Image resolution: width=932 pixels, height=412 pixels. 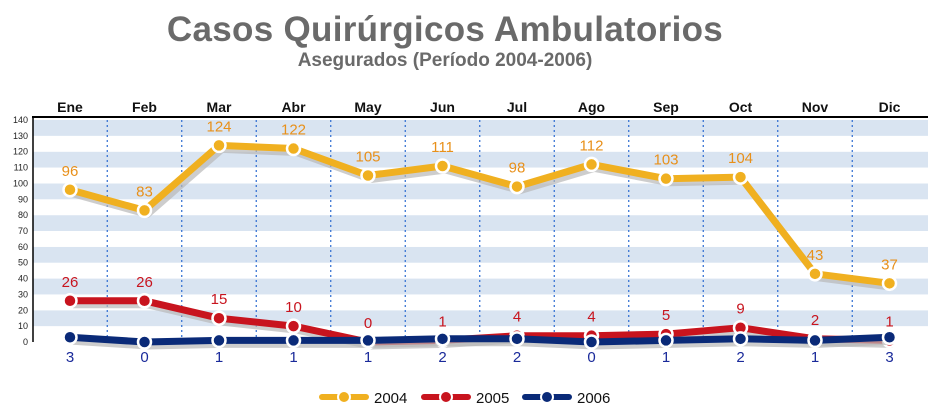 What do you see at coordinates (740, 309) in the screenshot?
I see `data-label-2005: 9` at bounding box center [740, 309].